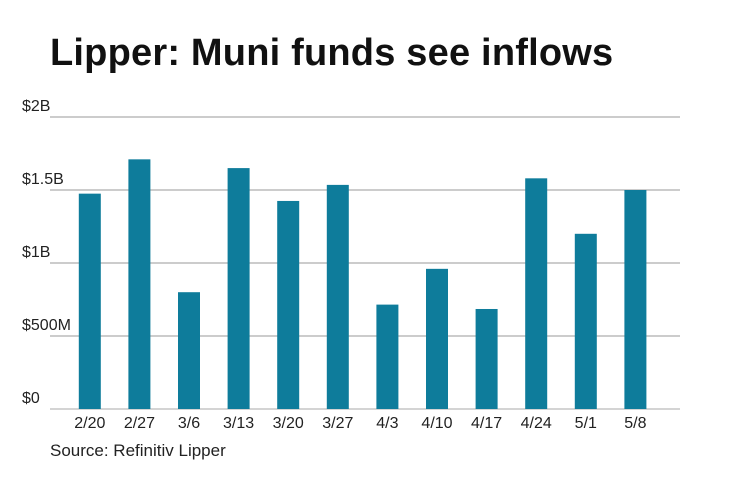  I want to click on x-tick-label: 5/1, so click(586, 423).